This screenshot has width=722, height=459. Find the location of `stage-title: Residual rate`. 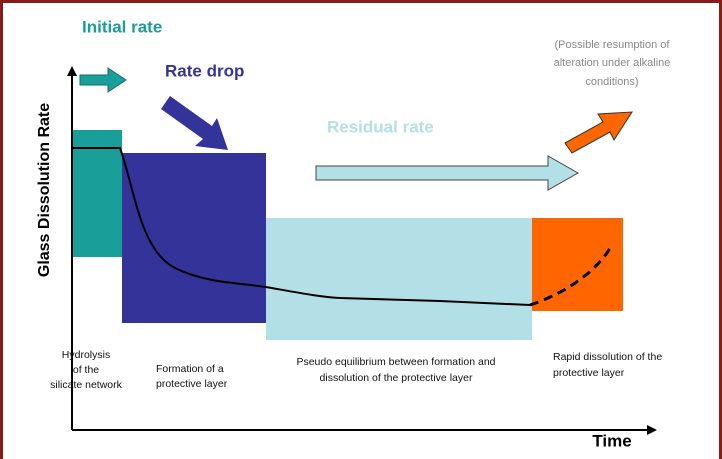

stage-title: Residual rate is located at coordinates (380, 126).